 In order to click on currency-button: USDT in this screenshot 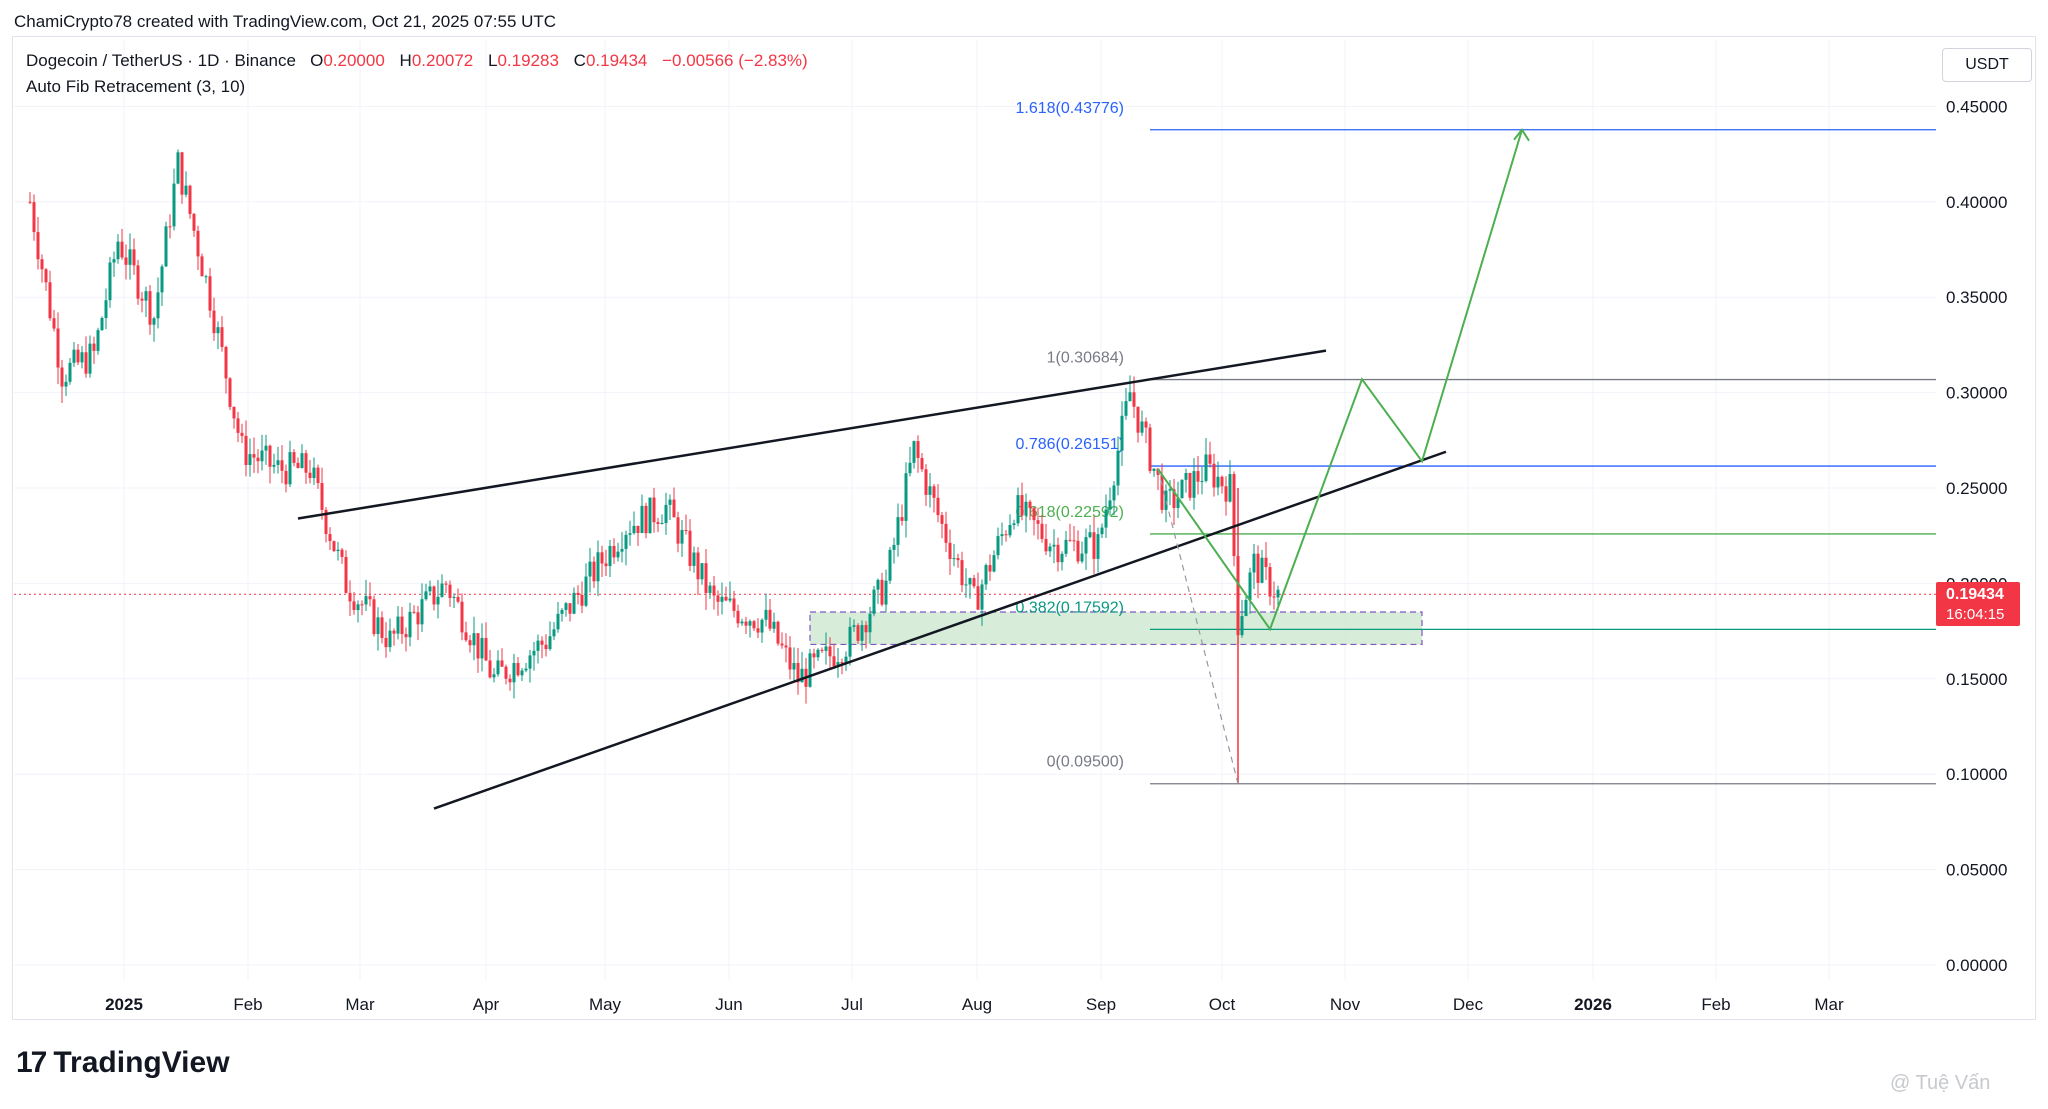, I will do `click(1987, 65)`.